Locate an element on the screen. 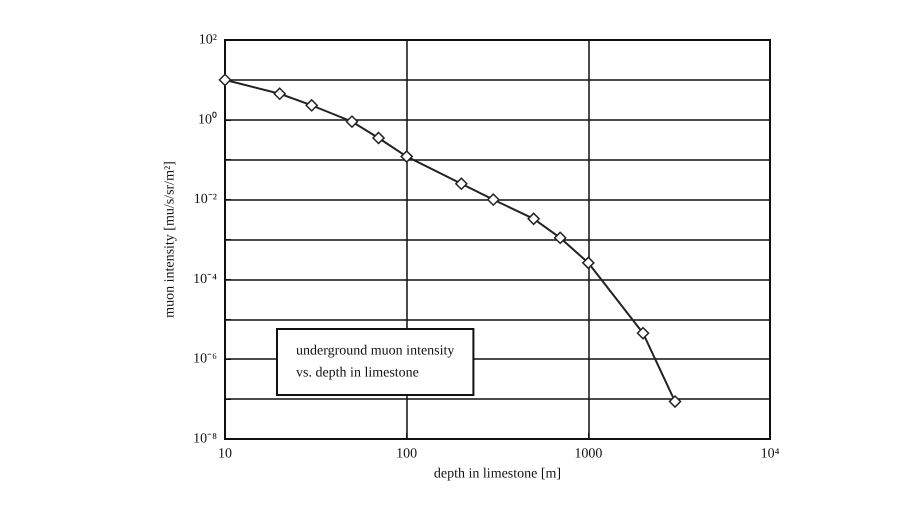  x-tick-label: 1000 is located at coordinates (588, 454).